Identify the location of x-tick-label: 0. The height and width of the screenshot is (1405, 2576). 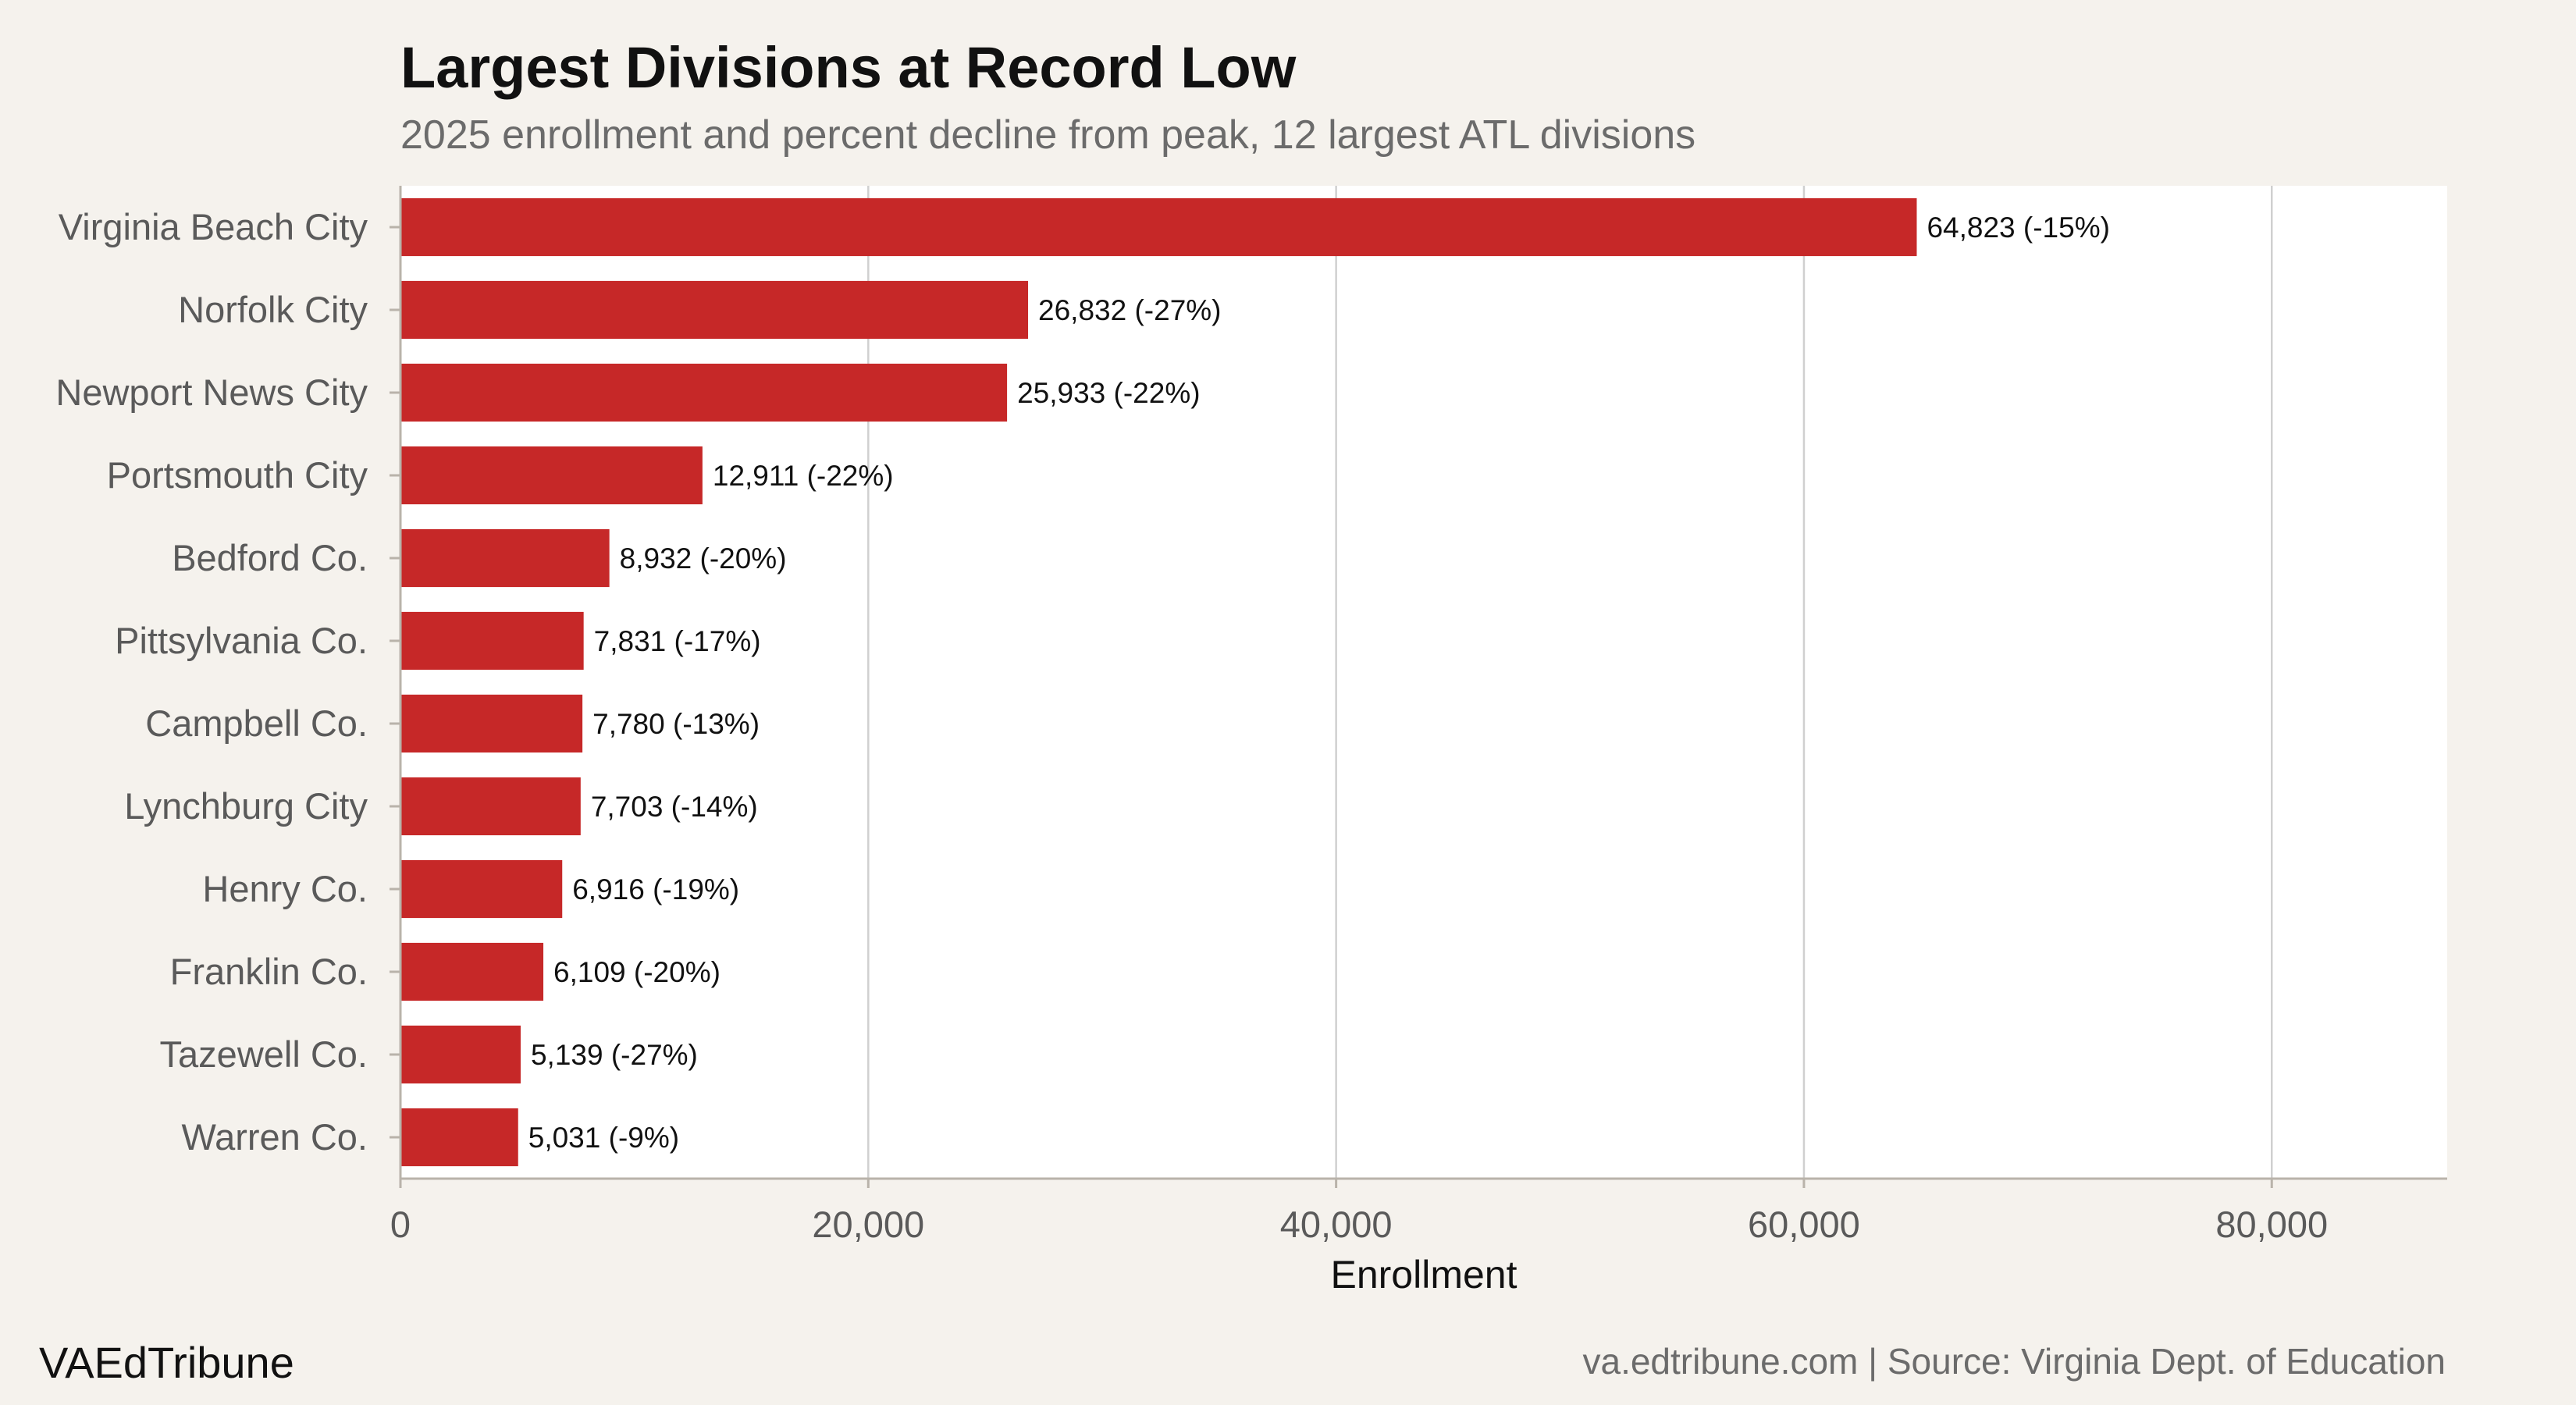
(400, 1224).